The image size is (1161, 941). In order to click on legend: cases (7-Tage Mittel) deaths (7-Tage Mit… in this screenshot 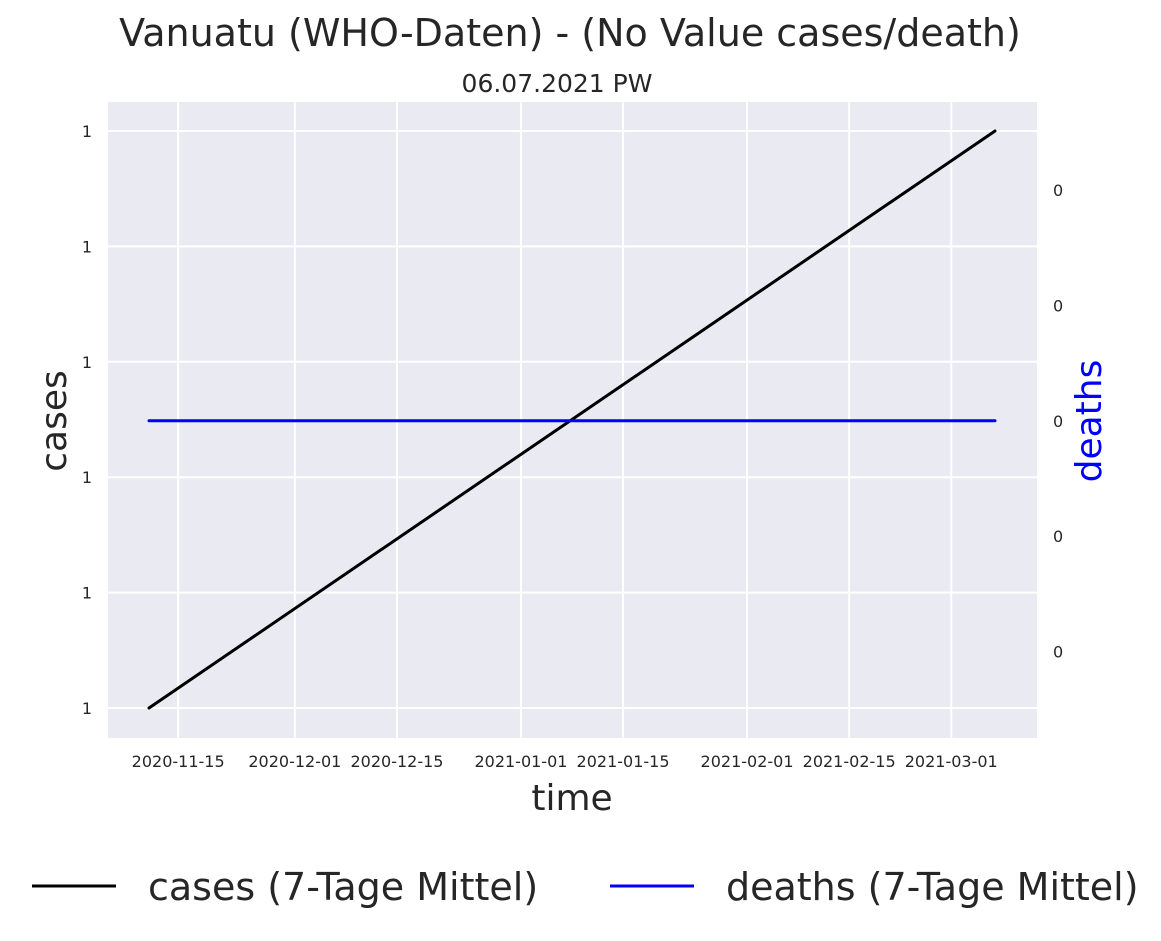, I will do `click(585, 887)`.